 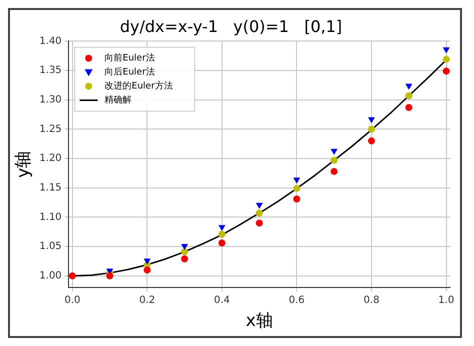 What do you see at coordinates (222, 300) in the screenshot?
I see `x-tick-label: 0.4` at bounding box center [222, 300].